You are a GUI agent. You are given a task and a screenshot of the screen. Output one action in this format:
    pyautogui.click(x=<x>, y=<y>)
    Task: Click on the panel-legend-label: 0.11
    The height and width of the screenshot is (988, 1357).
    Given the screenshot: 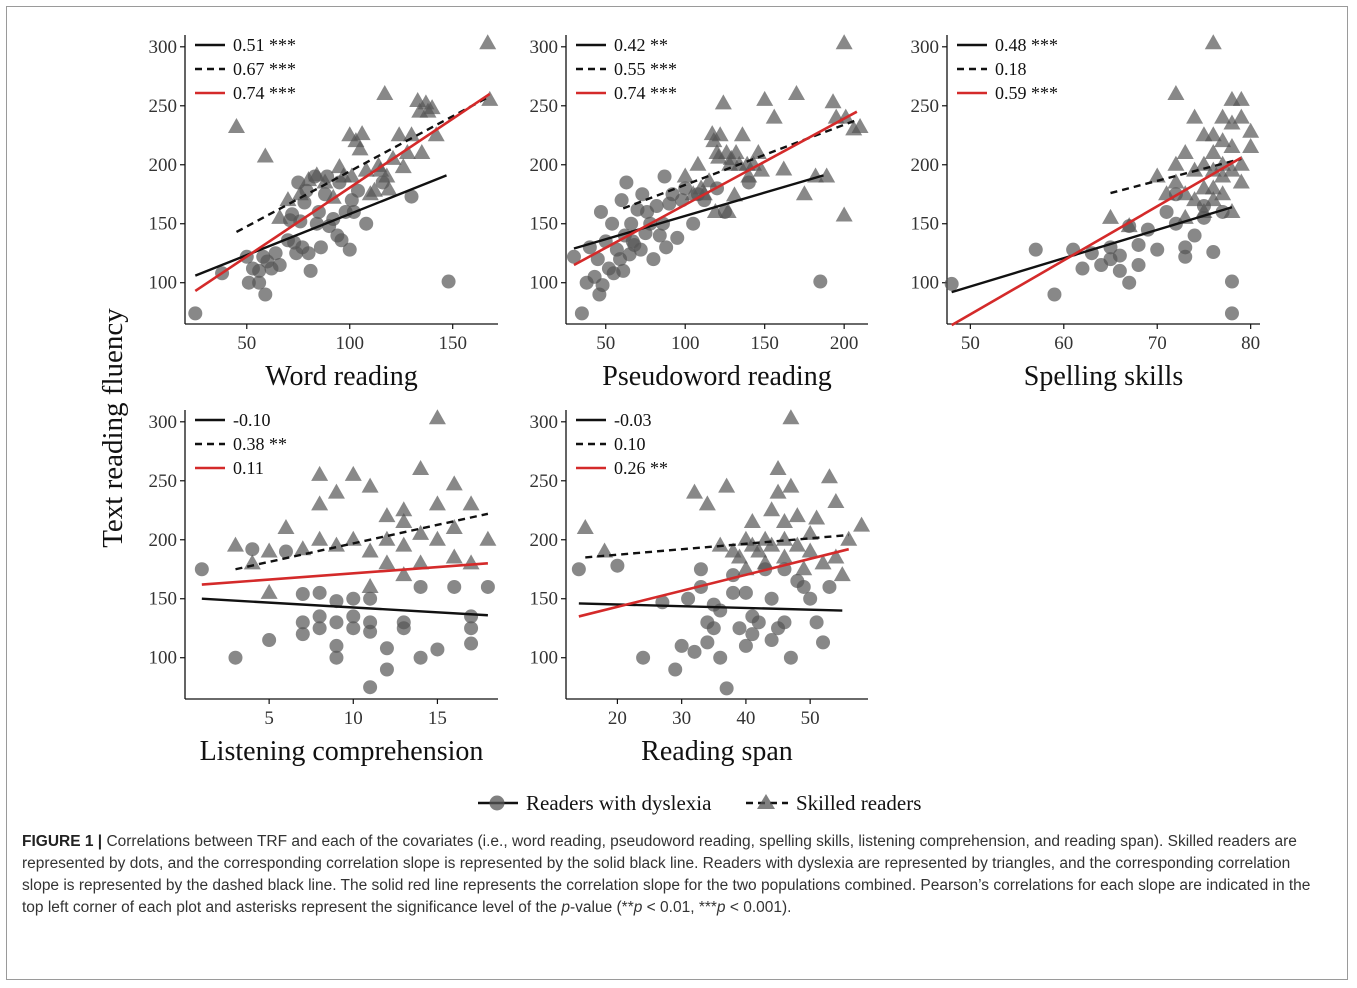 What is the action you would take?
    pyautogui.click(x=248, y=468)
    